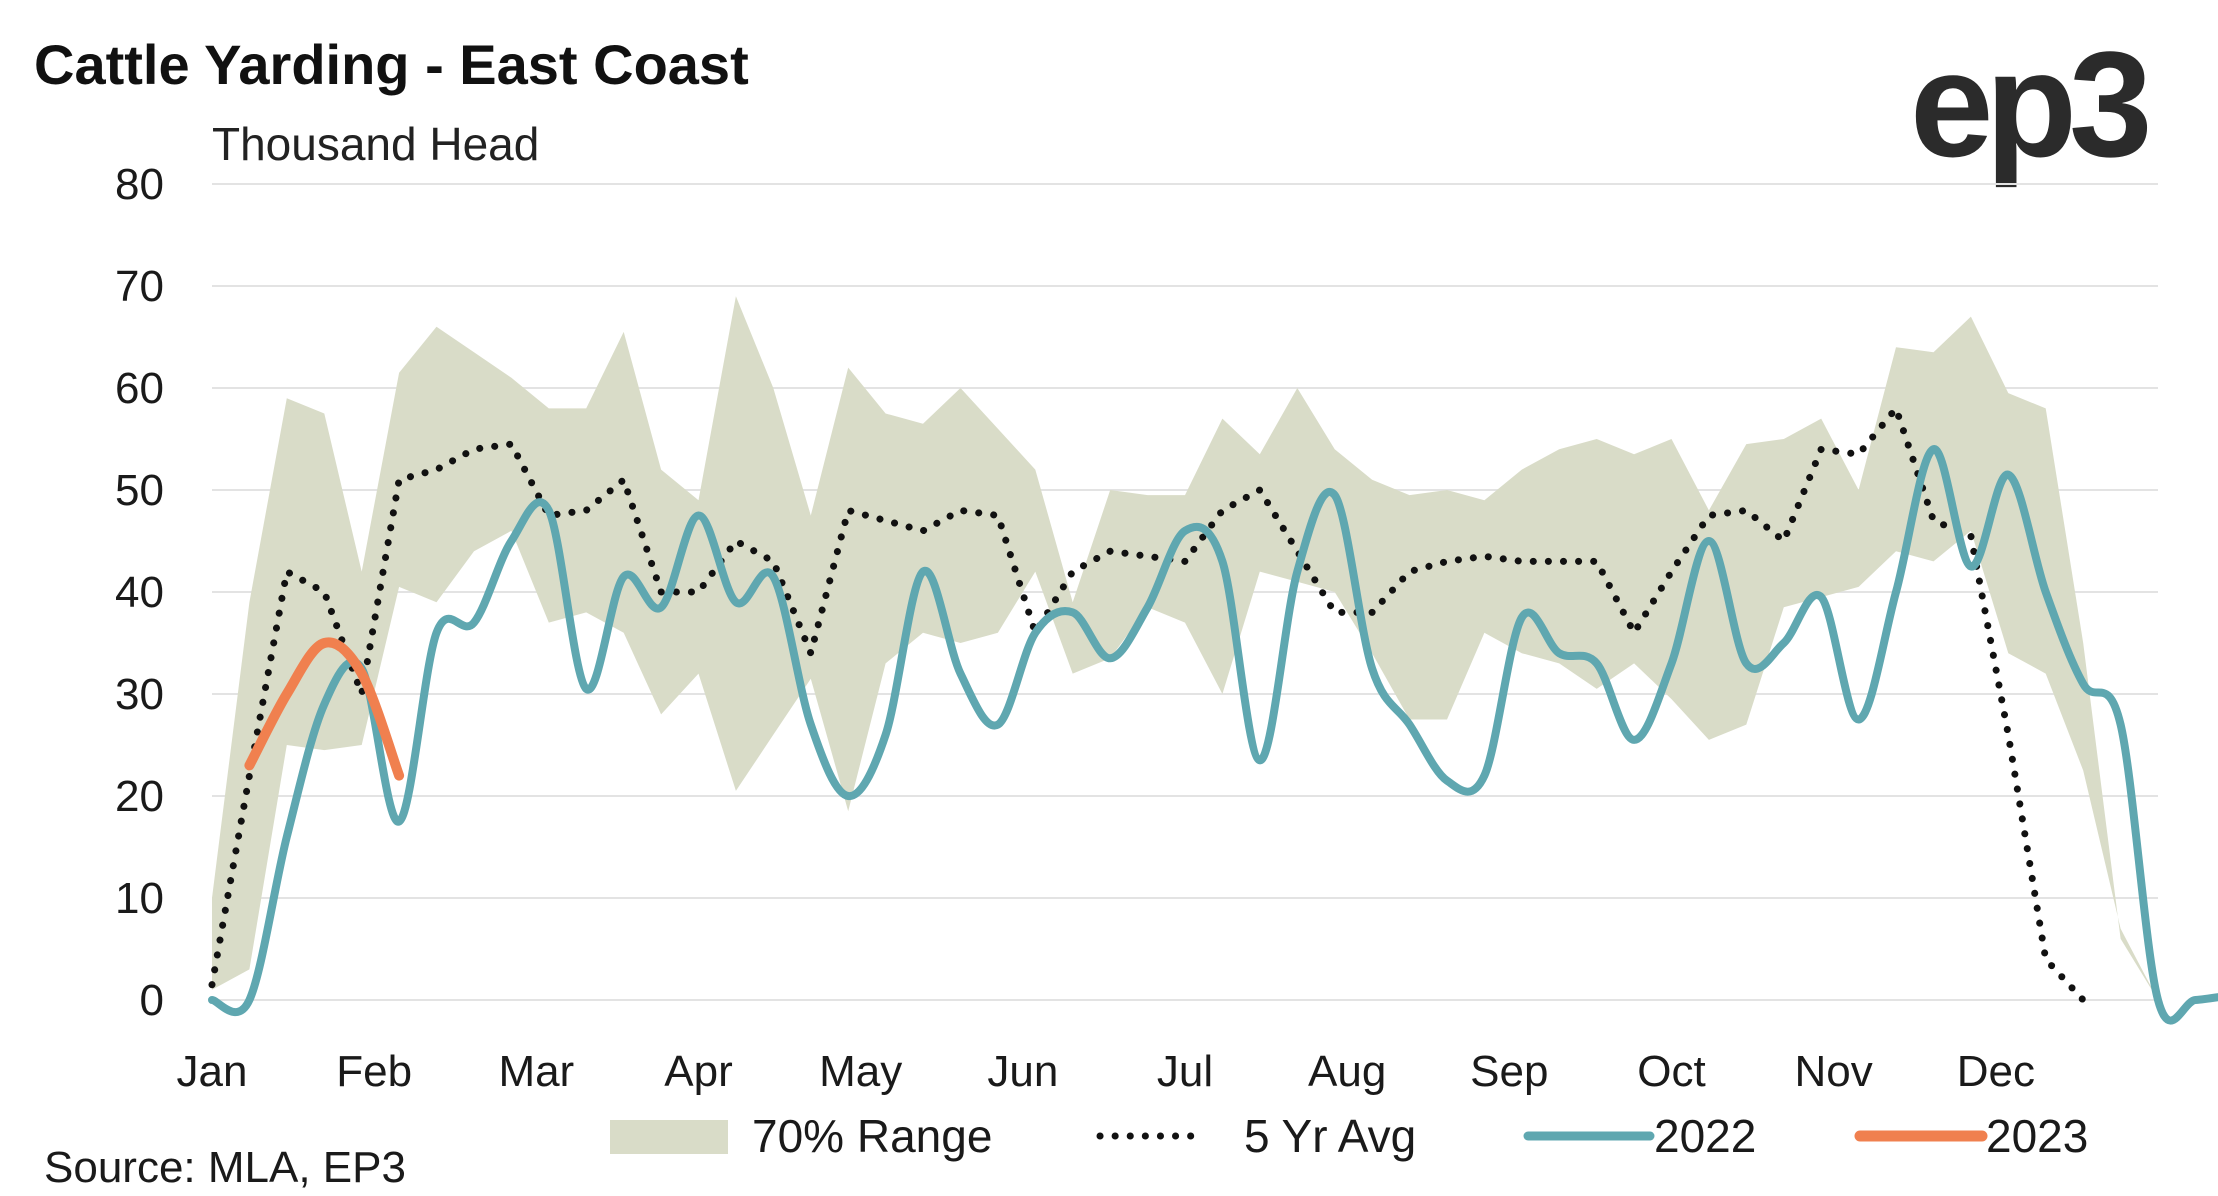  What do you see at coordinates (225, 1167) in the screenshot?
I see `source-note: Source: MLA, EP3` at bounding box center [225, 1167].